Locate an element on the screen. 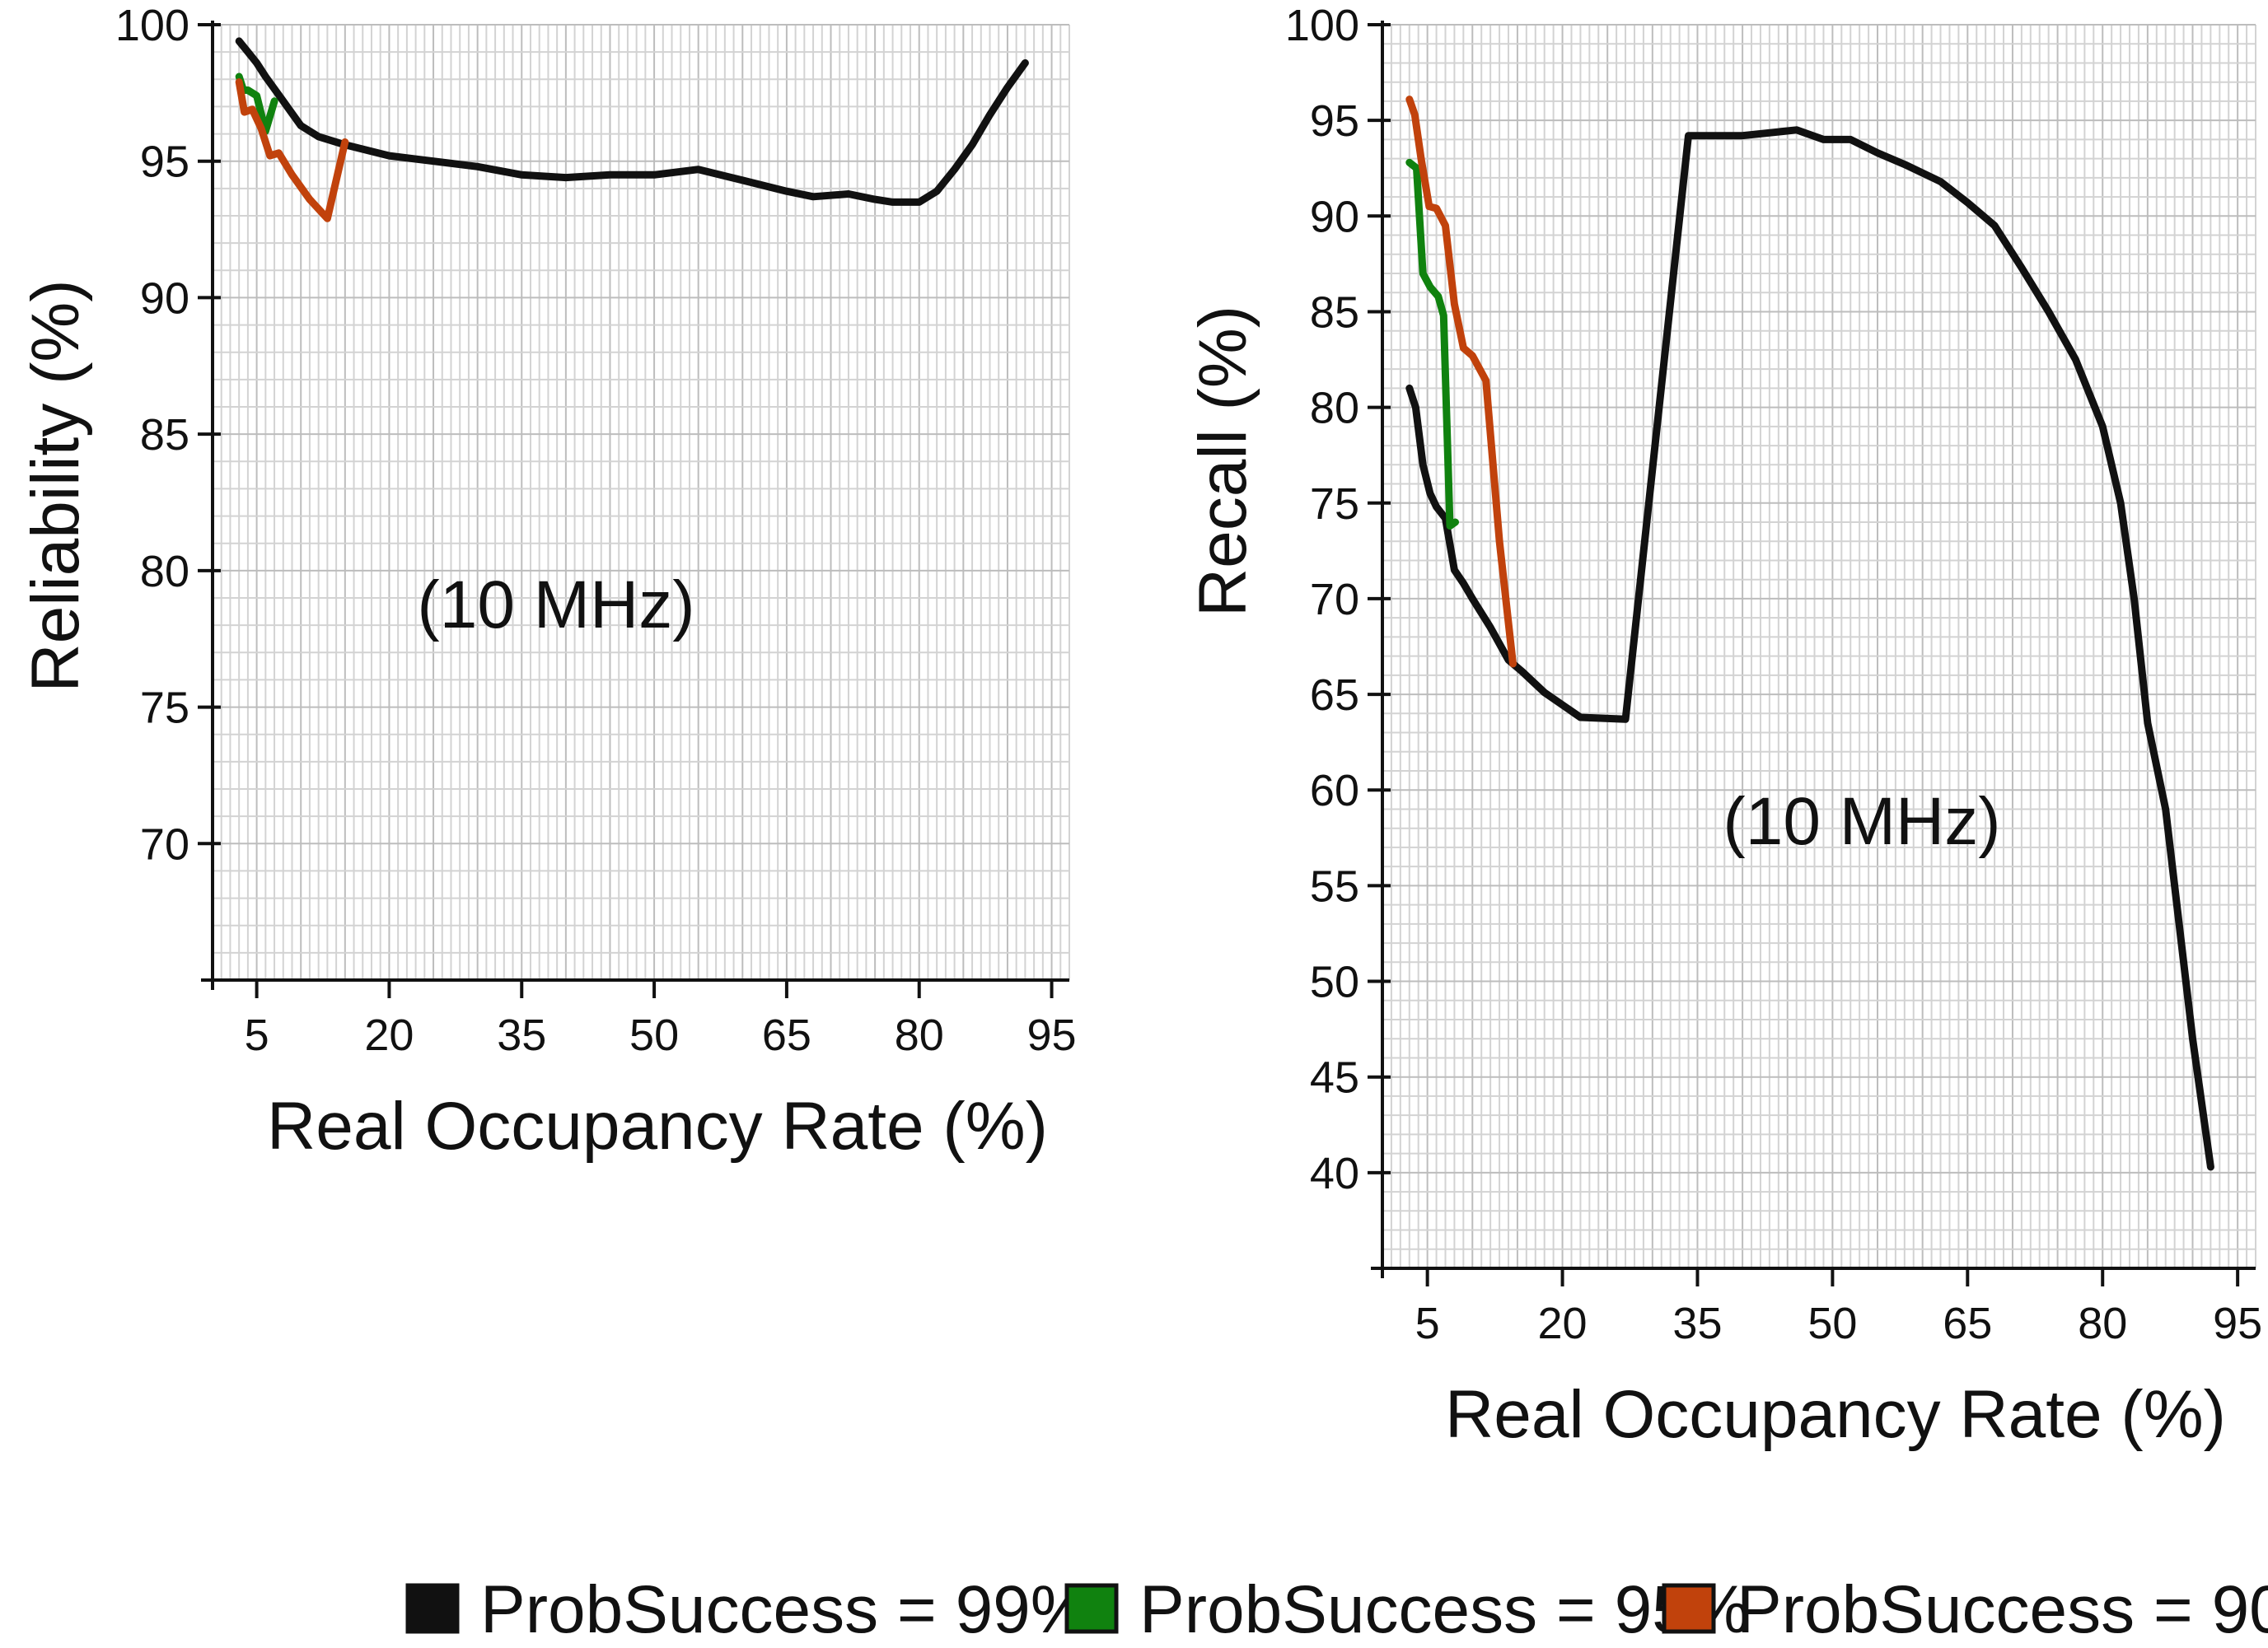 This screenshot has width=2268, height=1648. legend-label: ProbSuccess = 99% is located at coordinates (786, 1610).